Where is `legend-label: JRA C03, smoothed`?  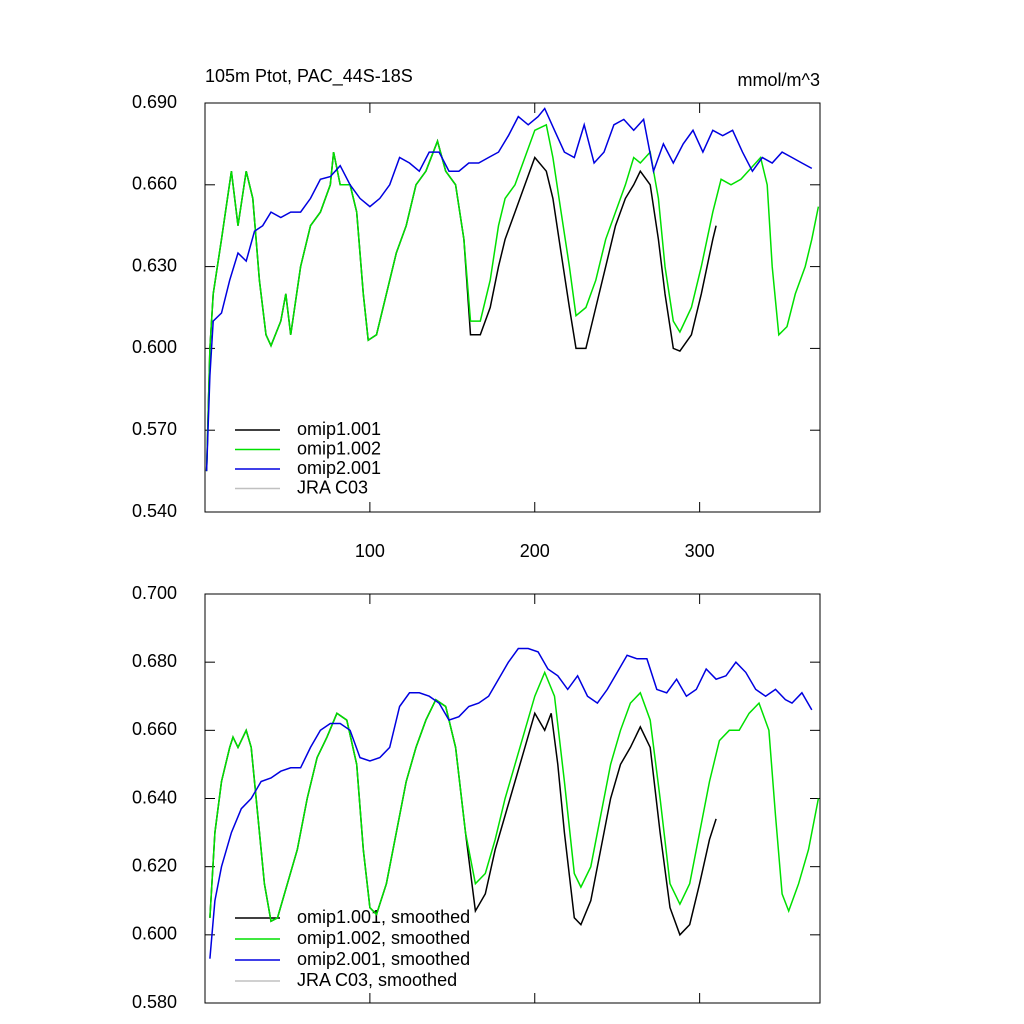 legend-label: JRA C03, smoothed is located at coordinates (377, 980).